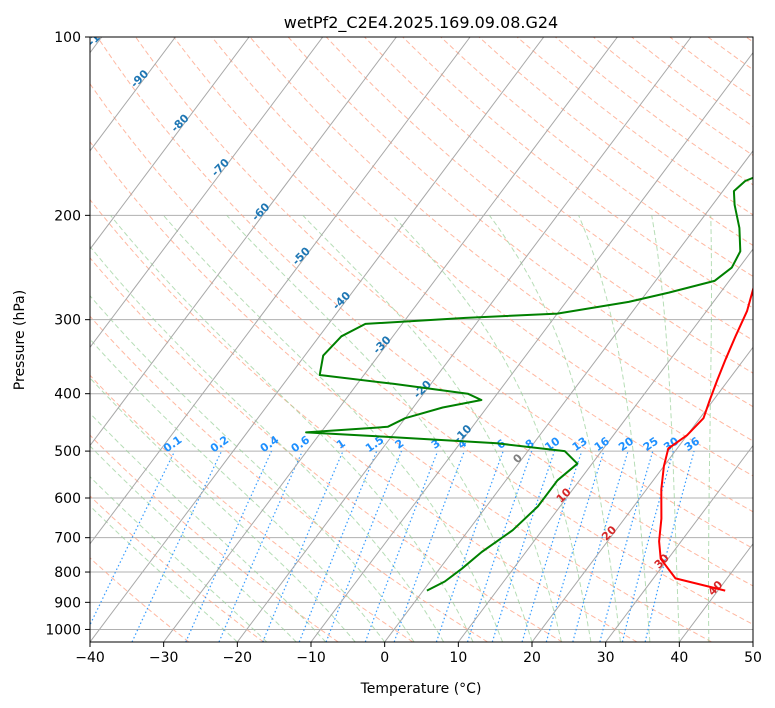  Describe the element at coordinates (63, 630) in the screenshot. I see `y-tick-label: 1000` at that location.